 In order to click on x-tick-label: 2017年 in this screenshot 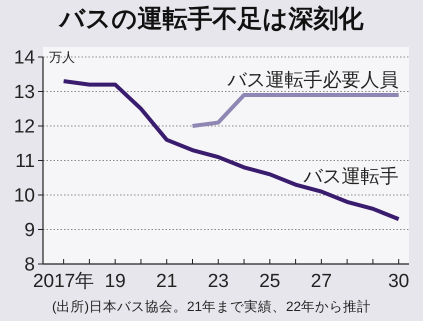, I will do `click(63, 281)`.